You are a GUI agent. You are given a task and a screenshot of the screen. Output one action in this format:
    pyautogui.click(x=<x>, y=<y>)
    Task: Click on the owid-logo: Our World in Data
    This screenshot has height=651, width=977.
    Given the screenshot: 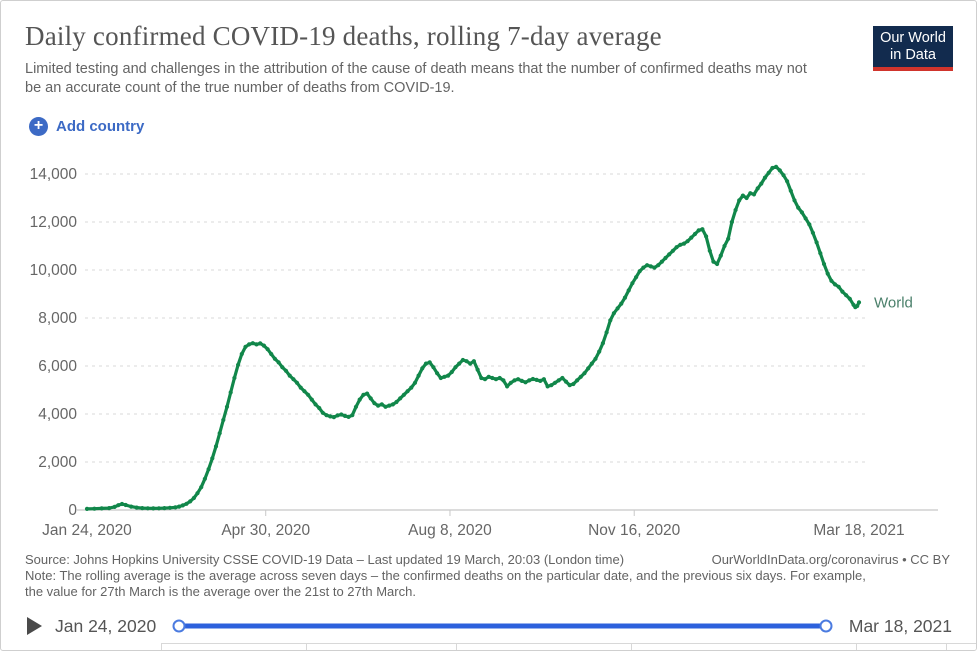 What is the action you would take?
    pyautogui.click(x=913, y=48)
    